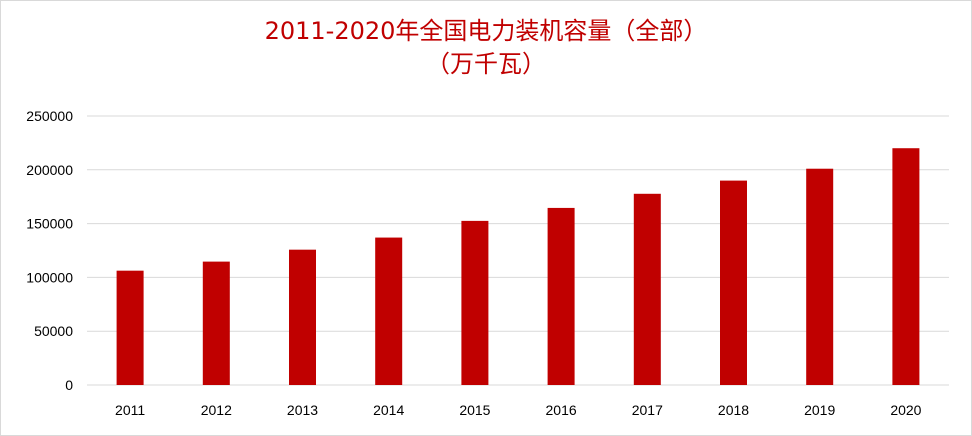  What do you see at coordinates (389, 311) in the screenshot?
I see `bar-2014` at bounding box center [389, 311].